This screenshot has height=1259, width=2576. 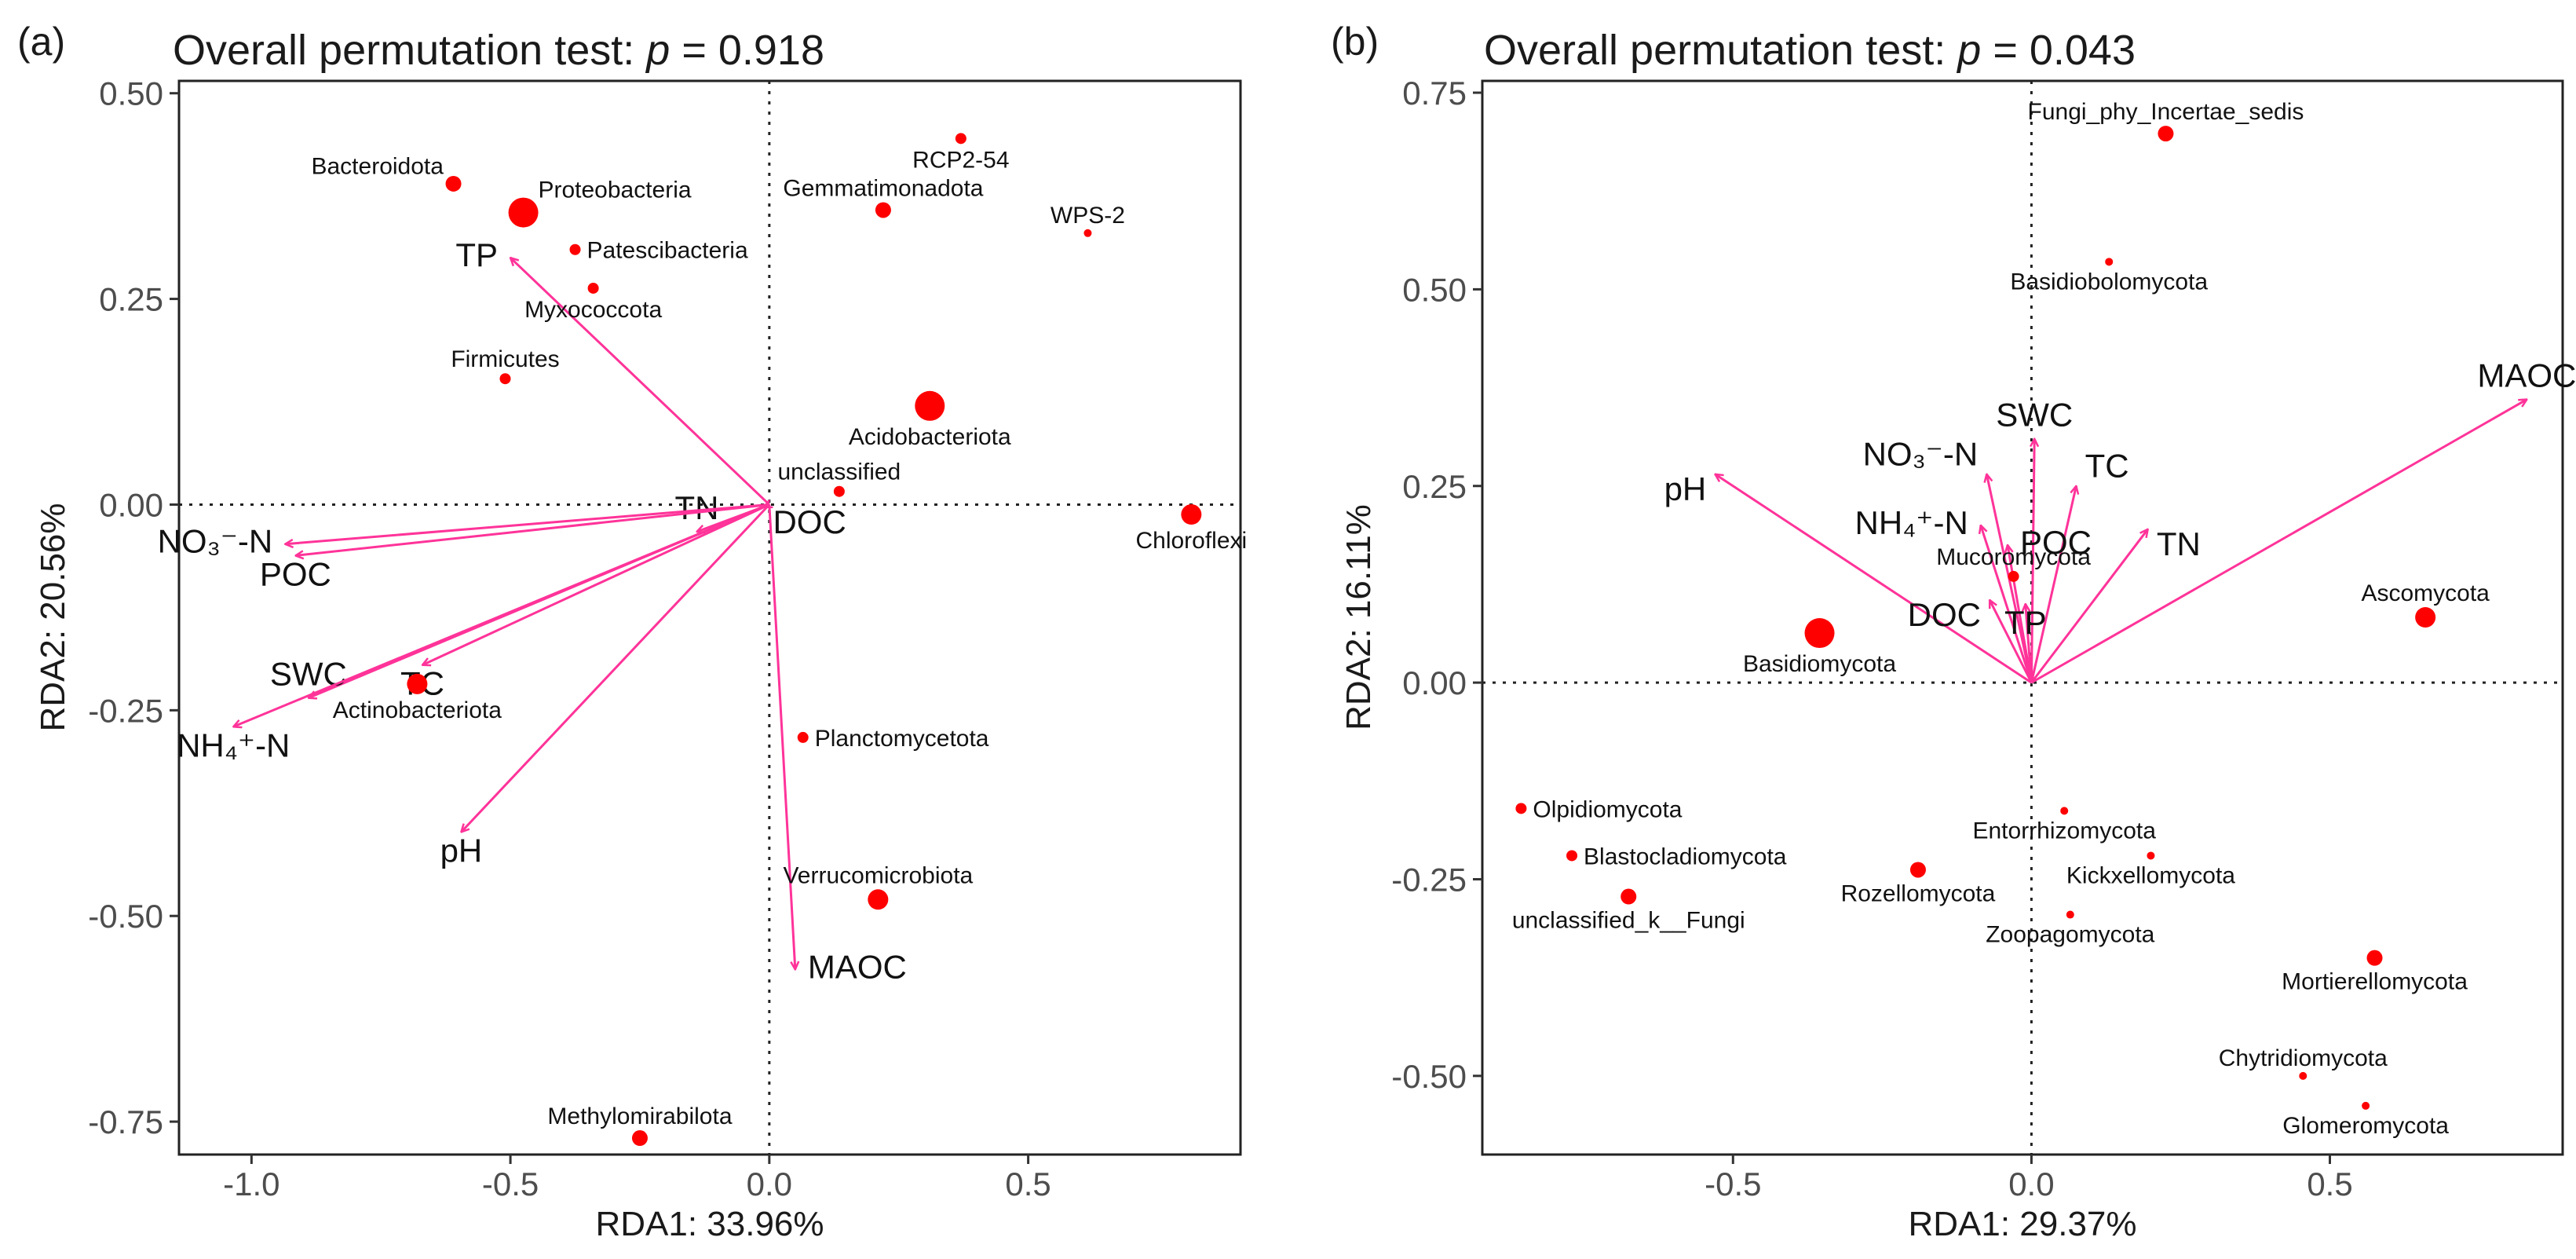 I want to click on x-tick-label: -0.5, so click(x=511, y=1184).